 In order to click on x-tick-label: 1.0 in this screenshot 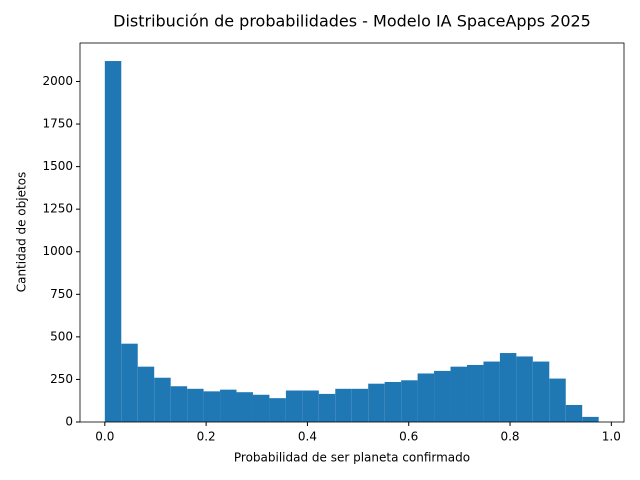, I will do `click(611, 437)`.